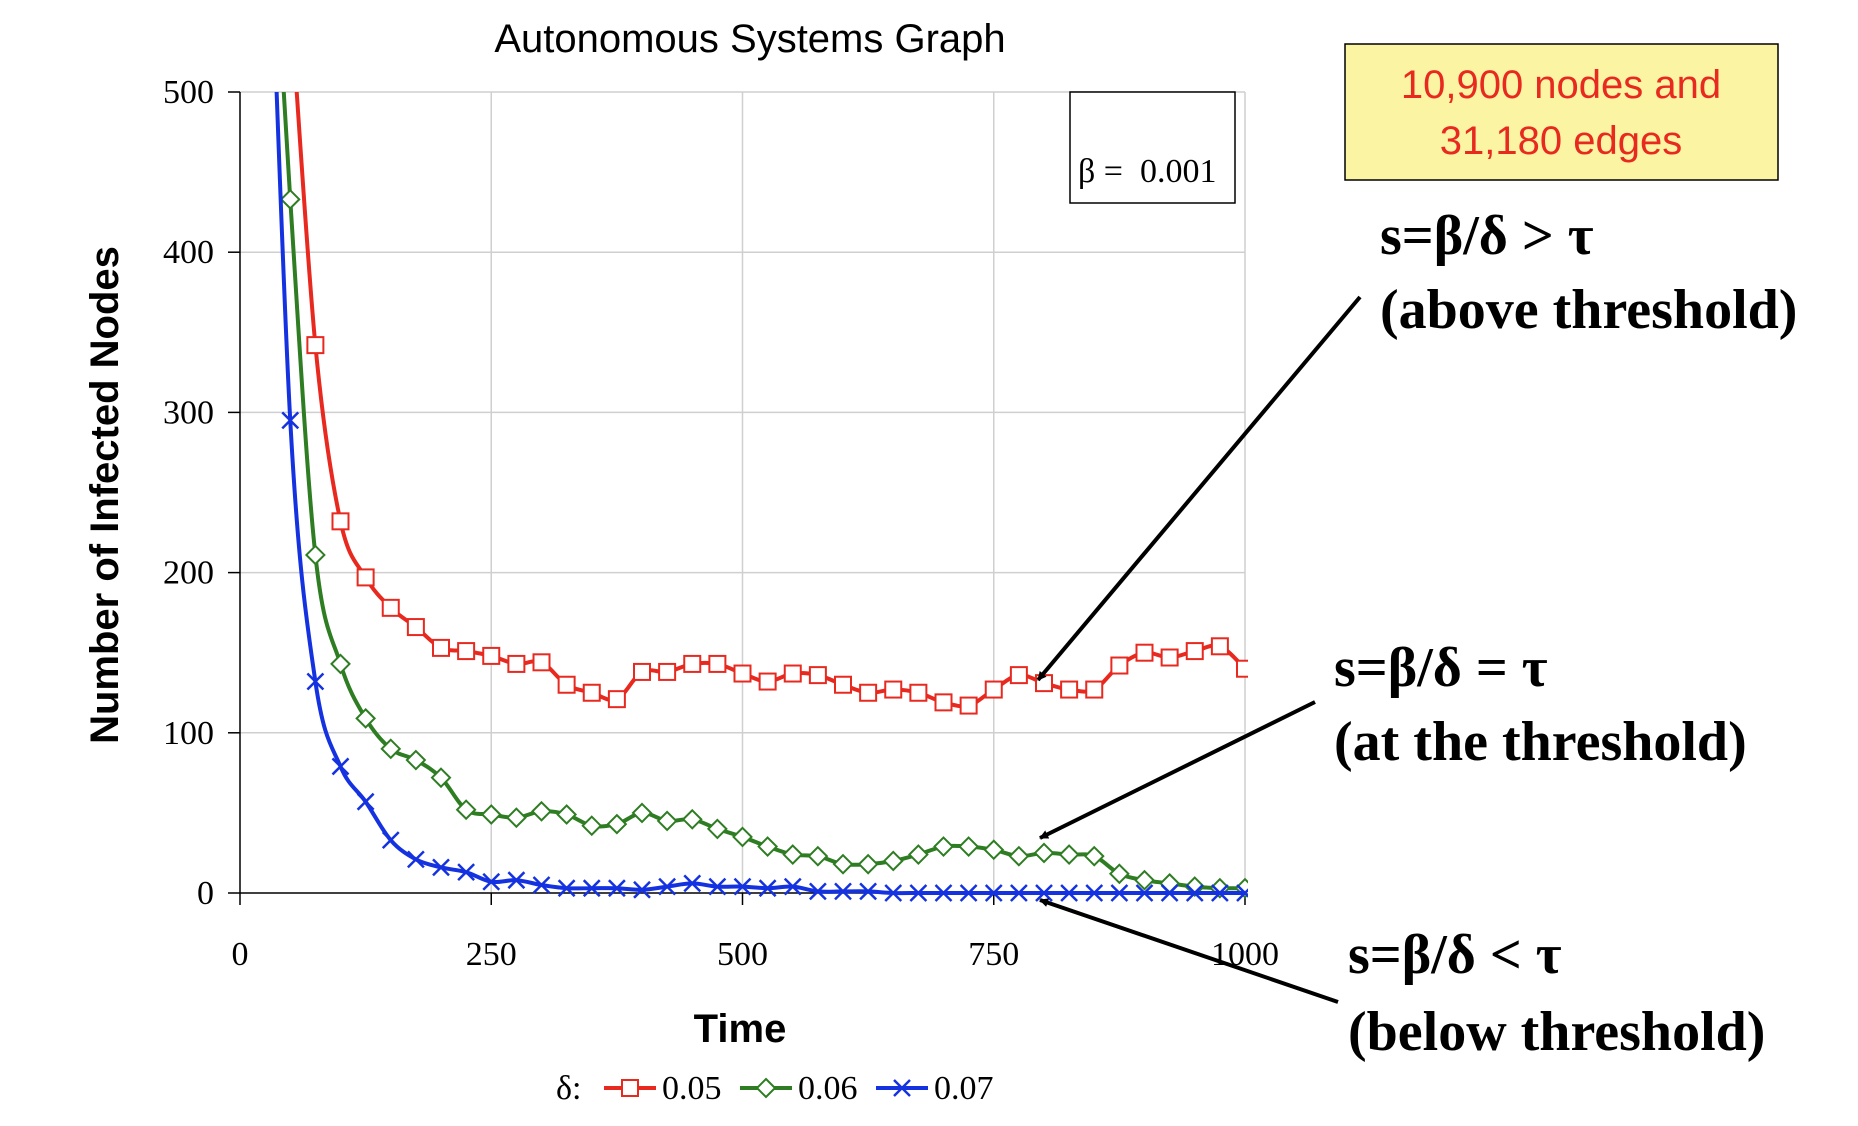 This screenshot has height=1126, width=1858. Describe the element at coordinates (1556, 1032) in the screenshot. I see `annotation-below-line2: (below threshold)` at that location.